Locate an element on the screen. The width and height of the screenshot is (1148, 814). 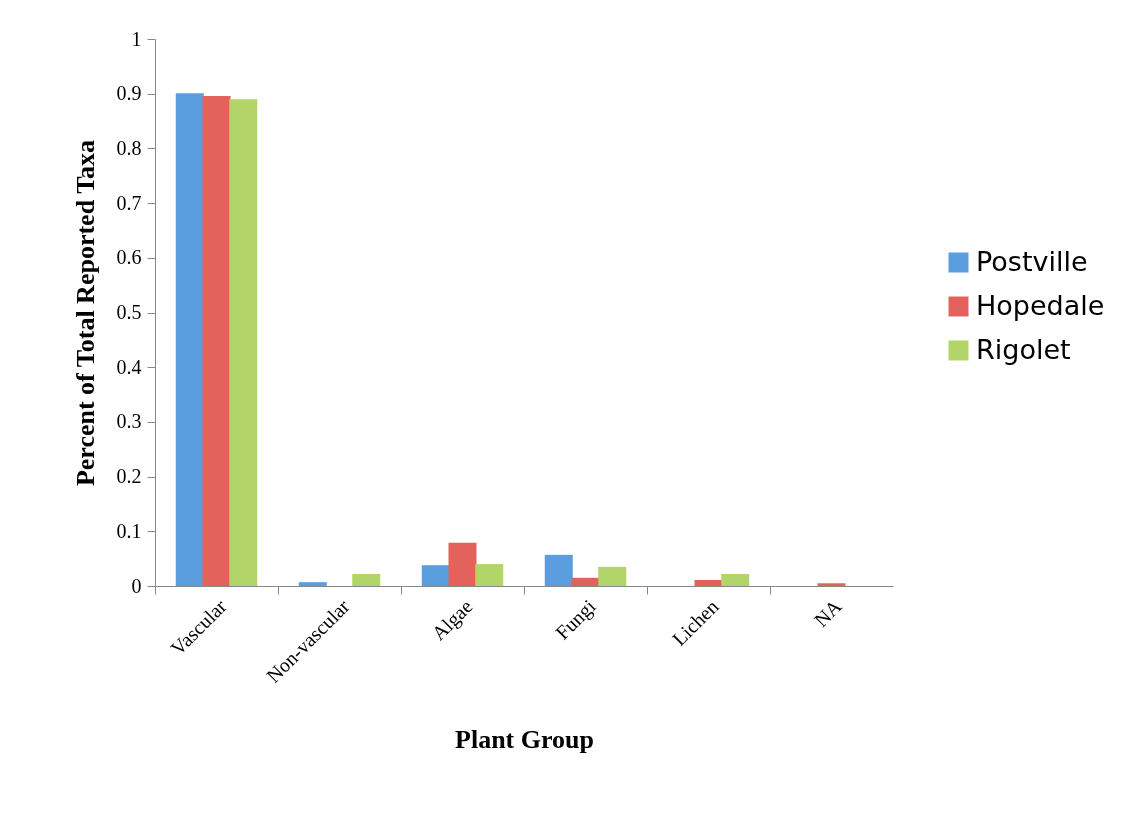
y-tick-label: 0.8 is located at coordinates (129, 147).